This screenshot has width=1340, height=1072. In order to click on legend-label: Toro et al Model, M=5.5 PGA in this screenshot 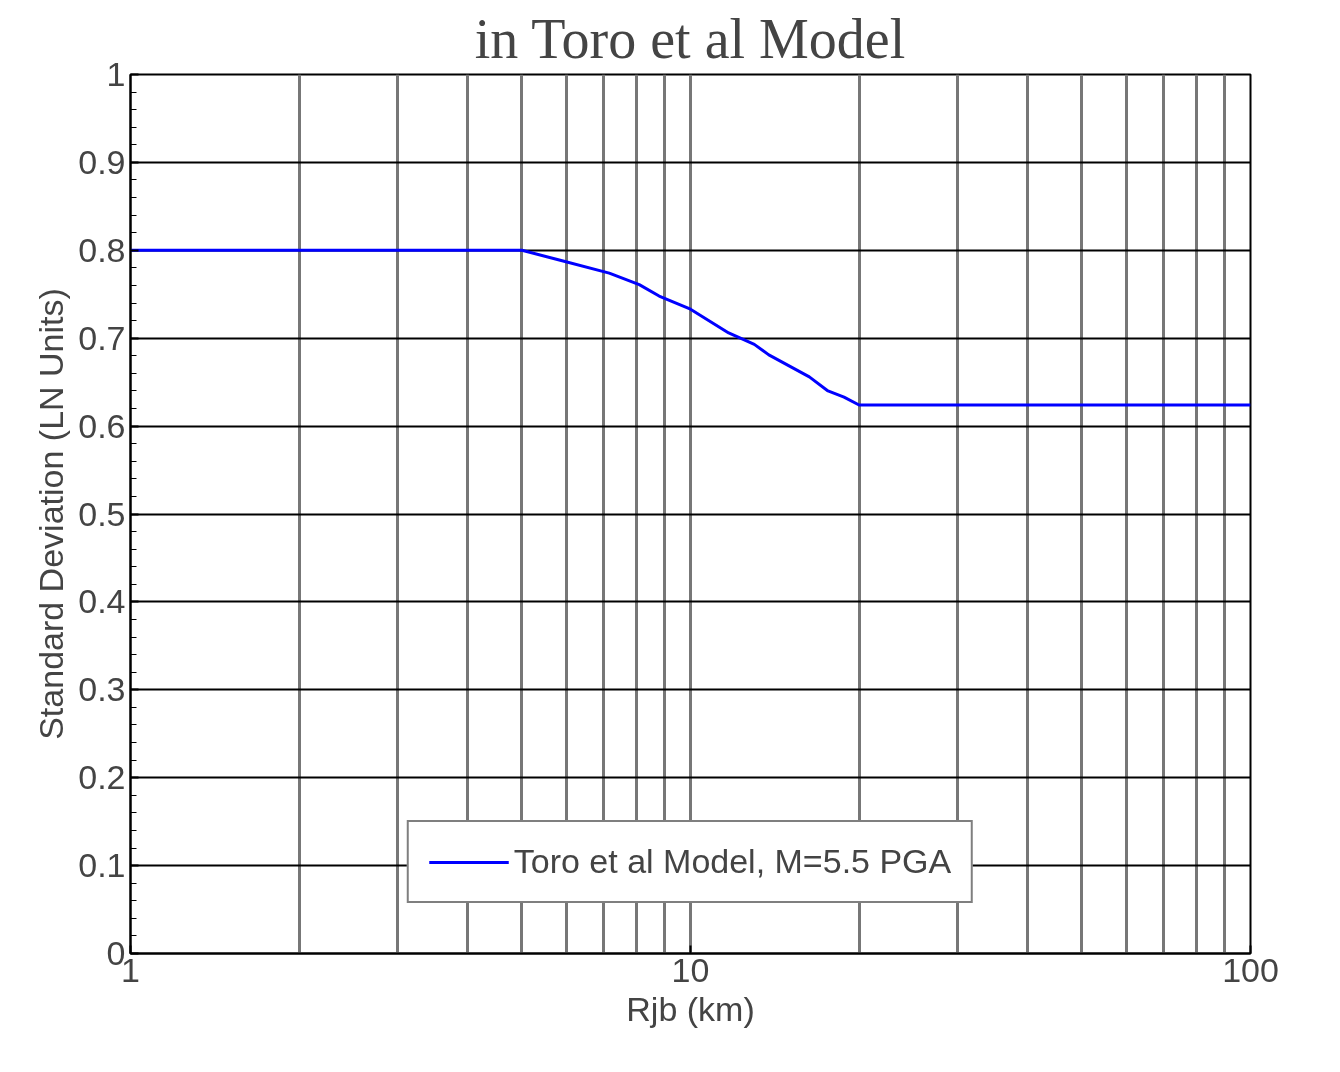, I will do `click(732, 861)`.